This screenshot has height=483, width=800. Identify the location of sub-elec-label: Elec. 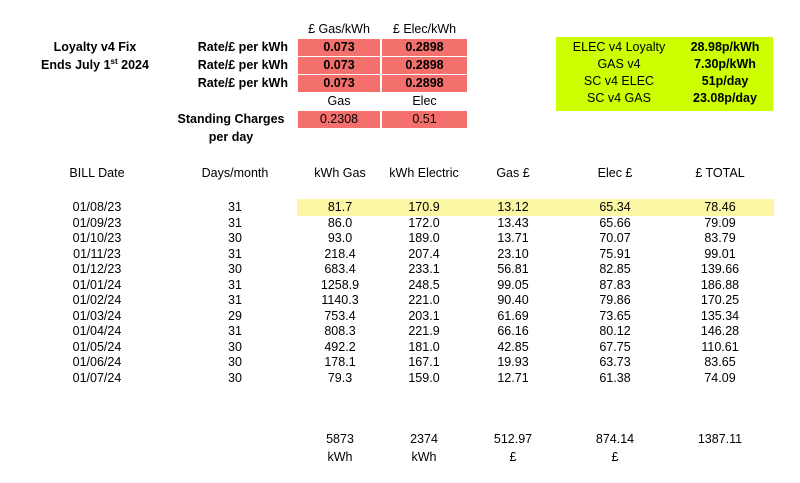
(424, 101).